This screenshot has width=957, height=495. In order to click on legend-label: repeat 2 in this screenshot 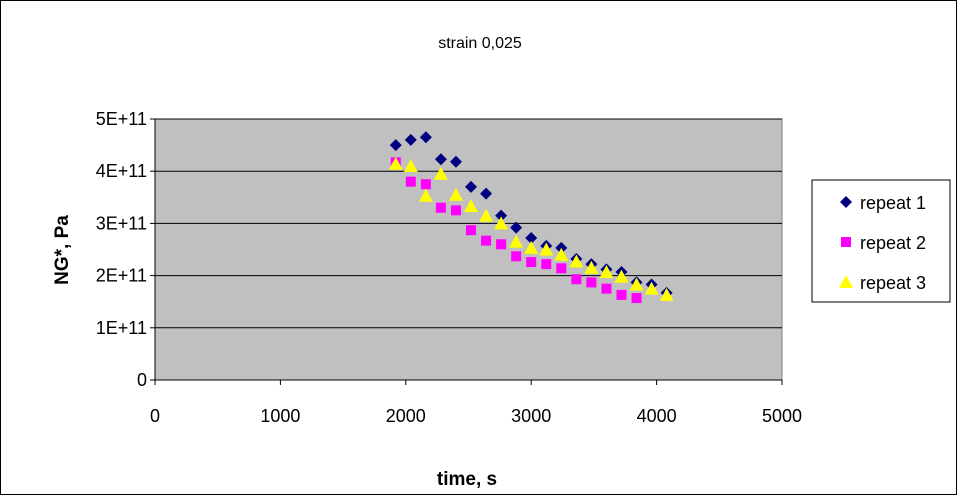, I will do `click(893, 243)`.